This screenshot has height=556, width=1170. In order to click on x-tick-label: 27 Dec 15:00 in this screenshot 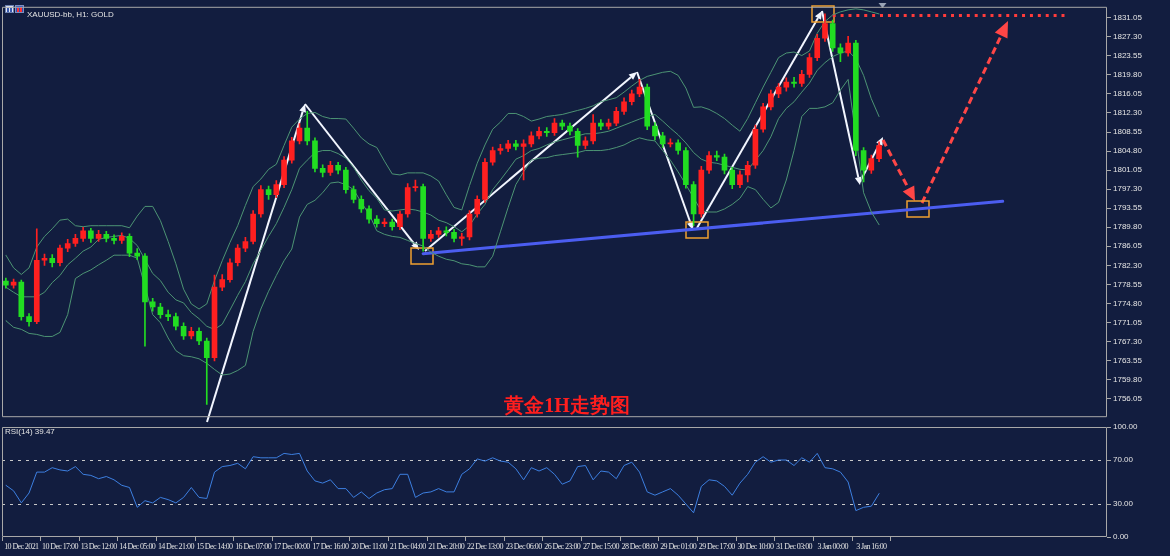, I will do `click(601, 547)`.